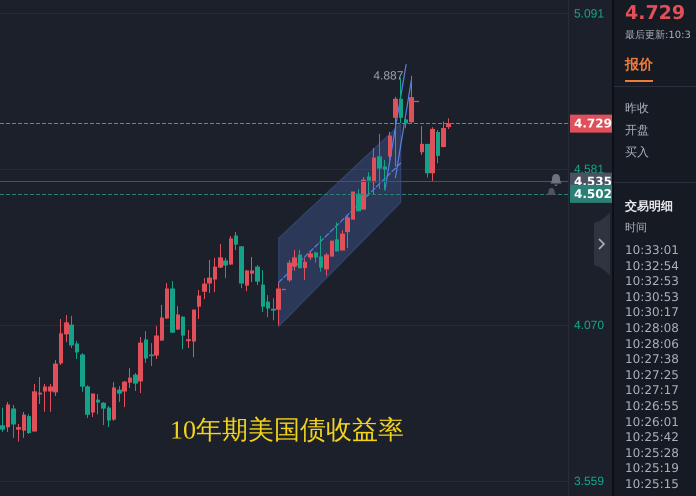  I want to click on text: 10:27:17, so click(652, 390).